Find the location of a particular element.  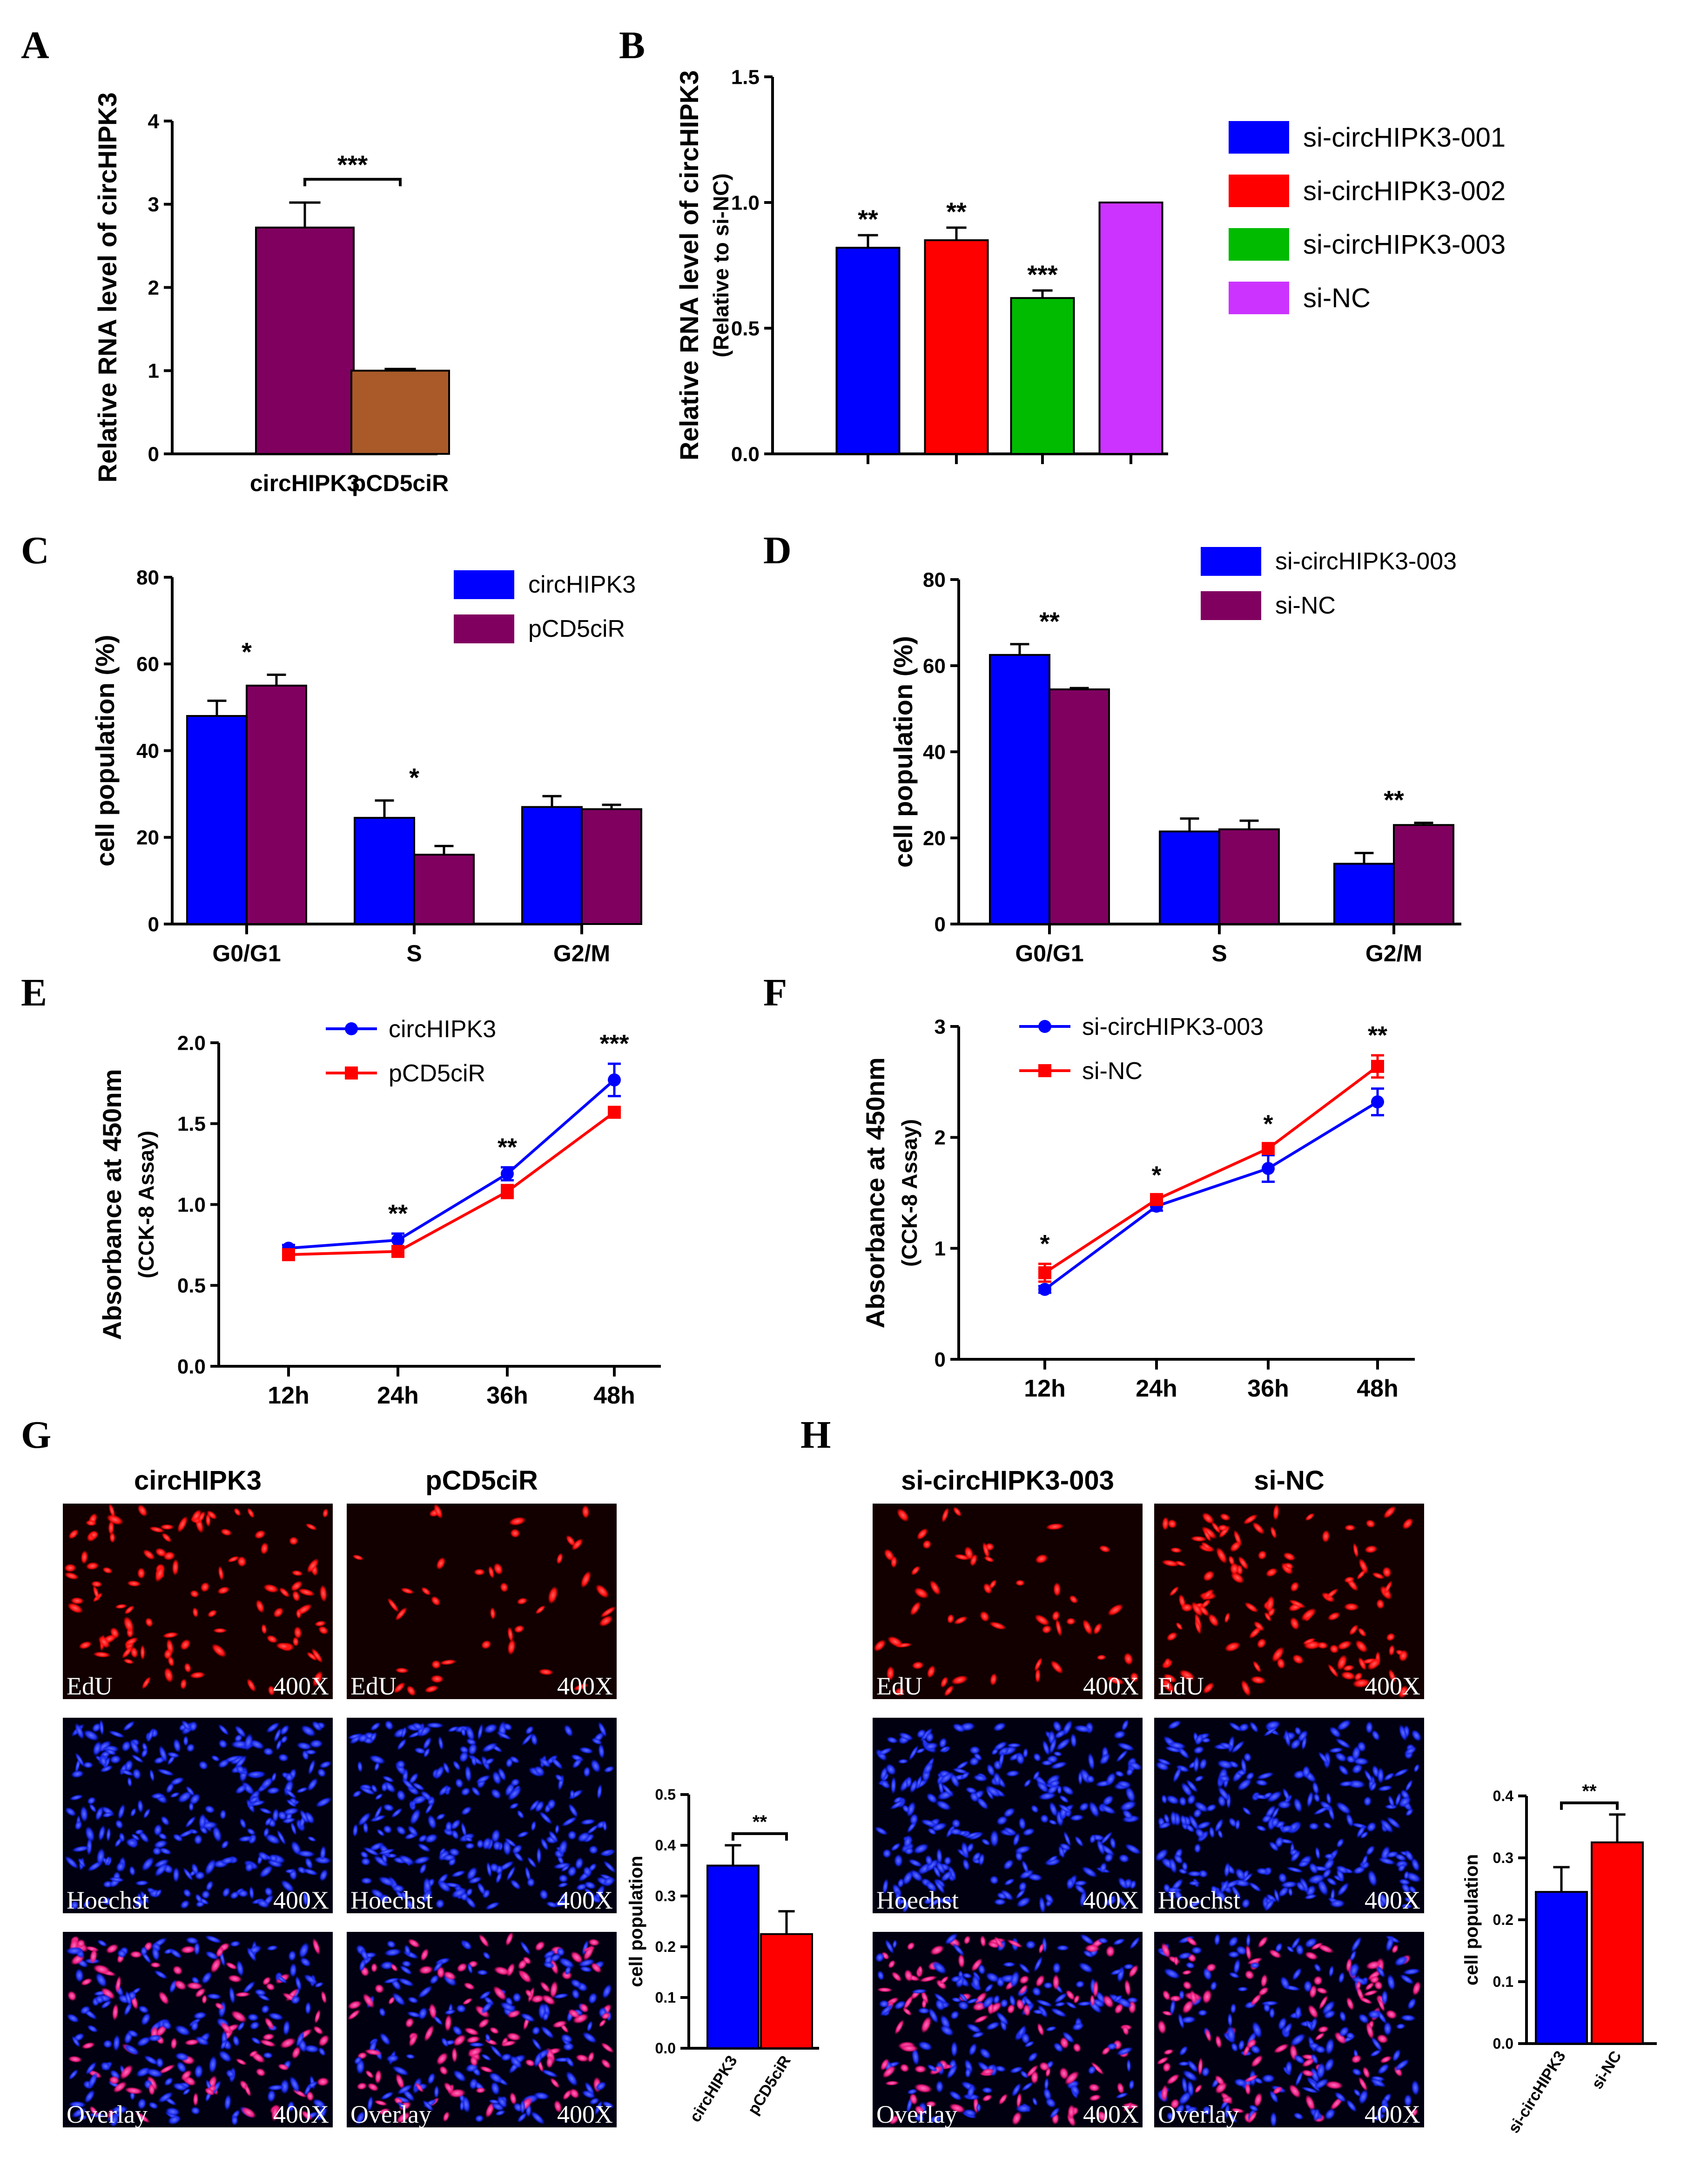

x-tick-label: G2/M is located at coordinates (581, 953).